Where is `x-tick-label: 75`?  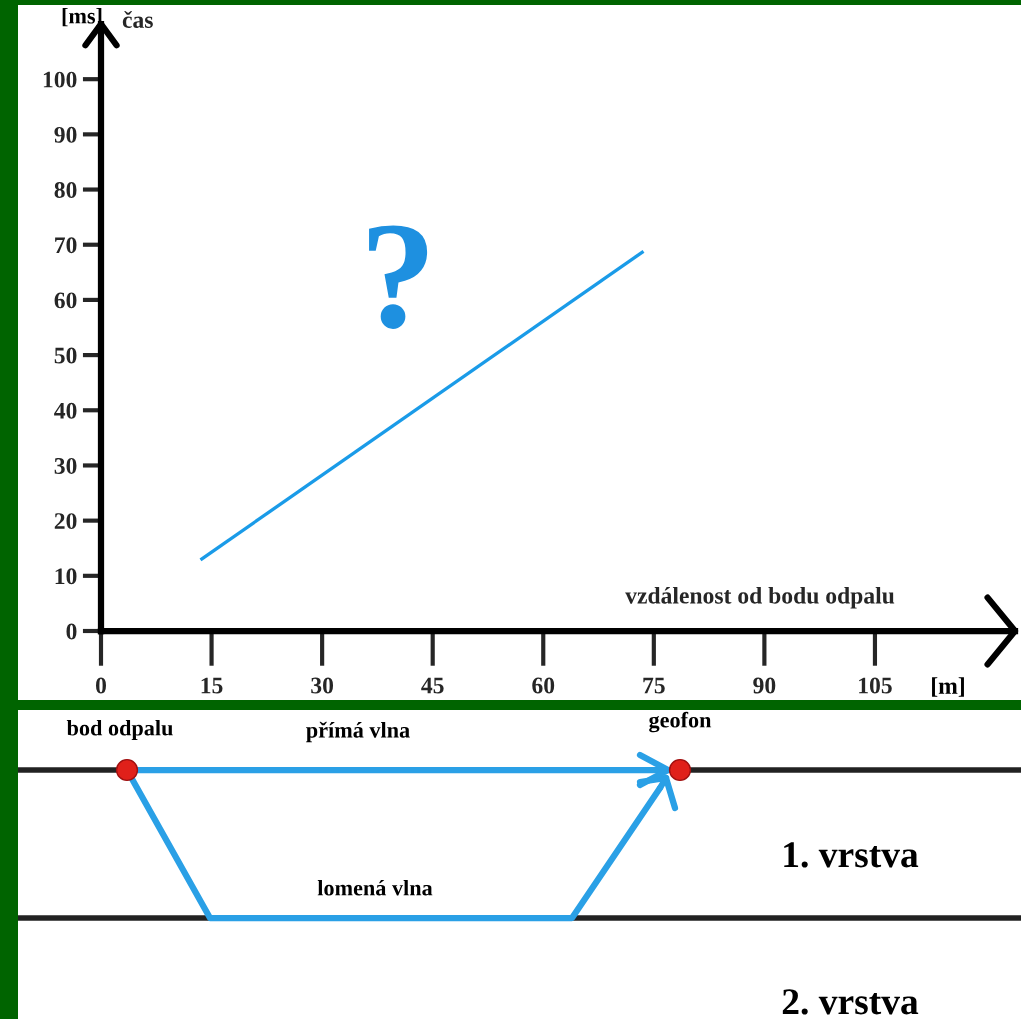
x-tick-label: 75 is located at coordinates (654, 685).